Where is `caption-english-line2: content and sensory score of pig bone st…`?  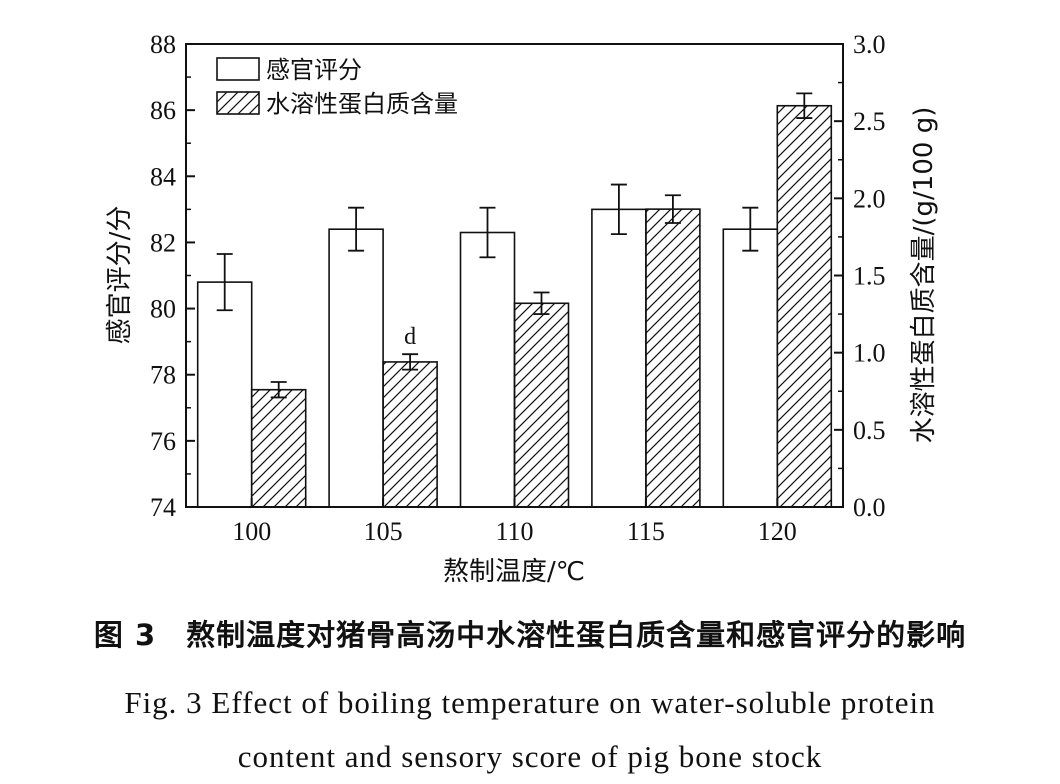 caption-english-line2: content and sensory score of pig bone st… is located at coordinates (530, 756).